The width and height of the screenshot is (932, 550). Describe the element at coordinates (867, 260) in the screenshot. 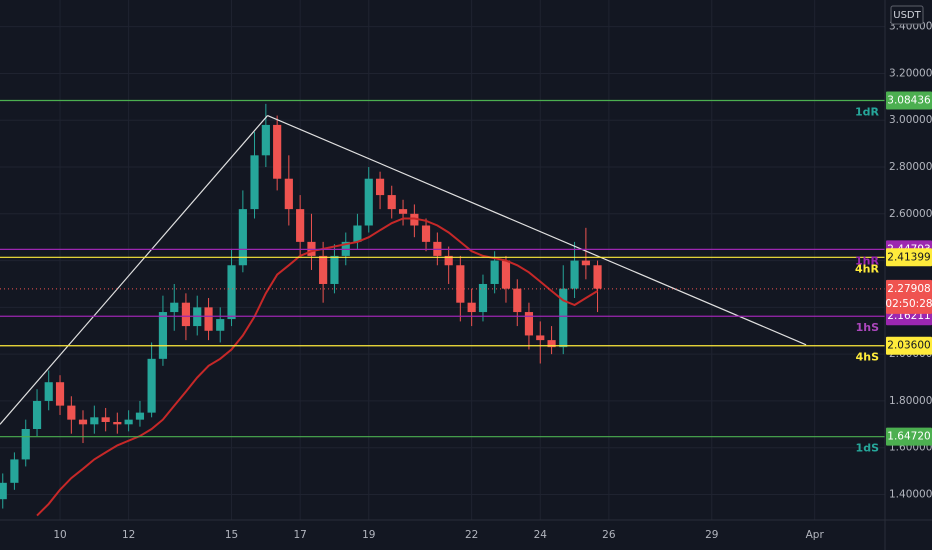

I see `level-name: 1hR` at that location.